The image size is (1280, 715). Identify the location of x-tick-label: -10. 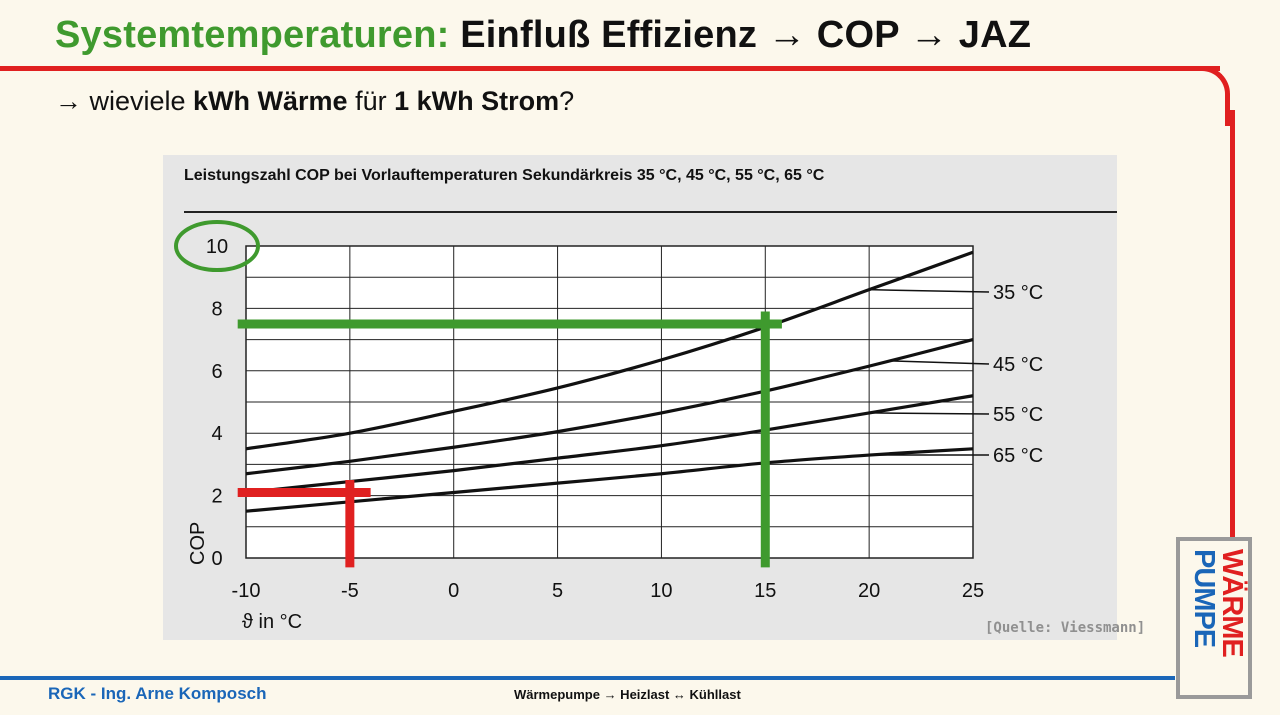
(246, 591).